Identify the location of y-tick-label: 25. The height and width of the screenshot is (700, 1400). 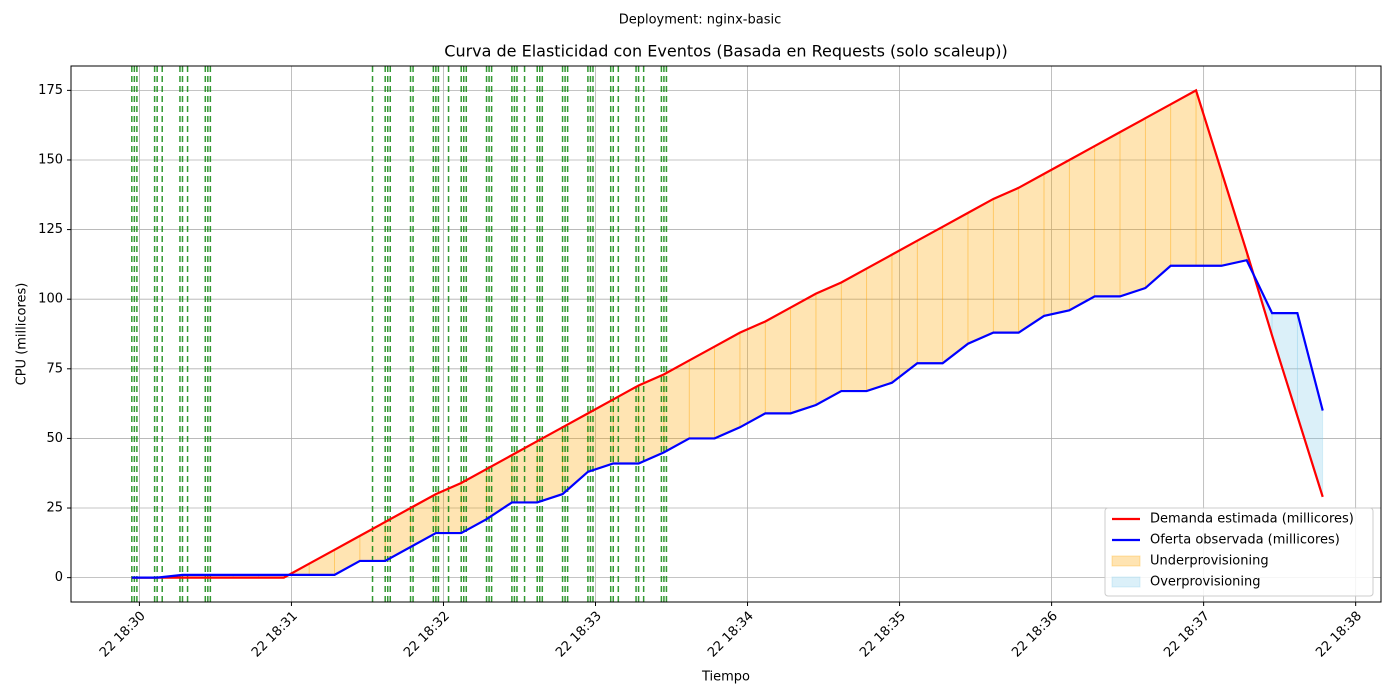
(54, 508).